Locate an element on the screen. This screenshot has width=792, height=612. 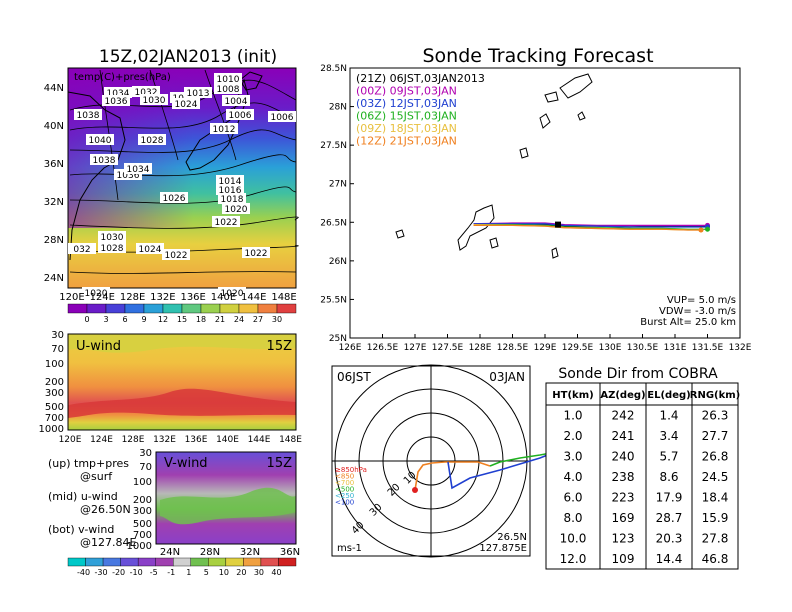
wind-colorbar-cell is located at coordinates (269, 562).